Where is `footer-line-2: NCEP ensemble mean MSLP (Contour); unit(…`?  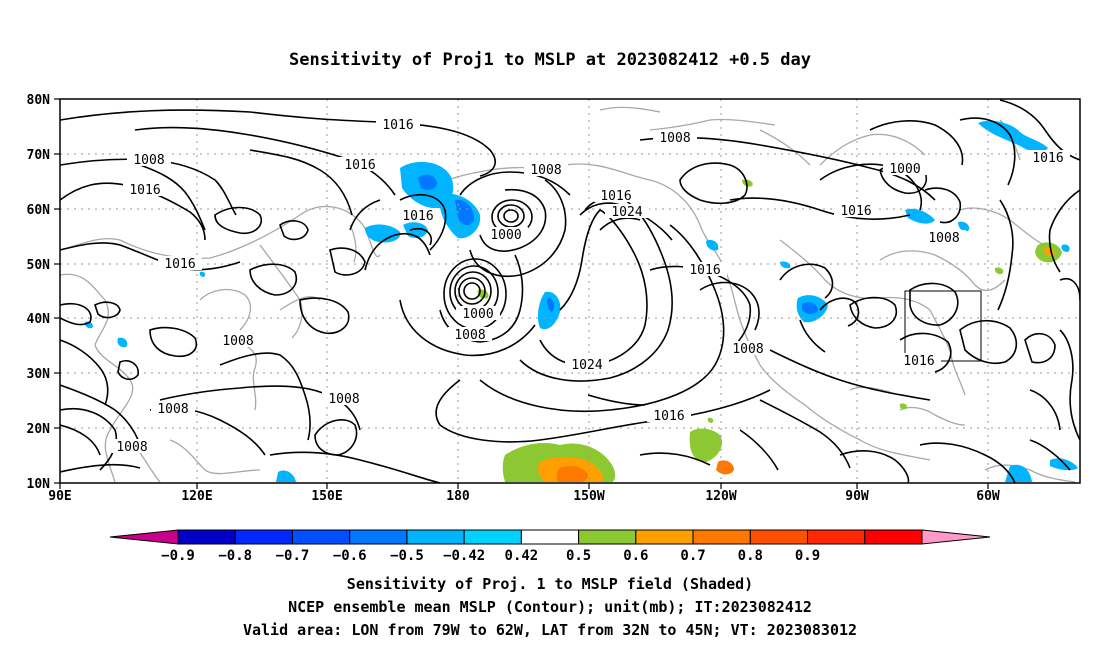
footer-line-2: NCEP ensemble mean MSLP (Contour); unit(… is located at coordinates (550, 607).